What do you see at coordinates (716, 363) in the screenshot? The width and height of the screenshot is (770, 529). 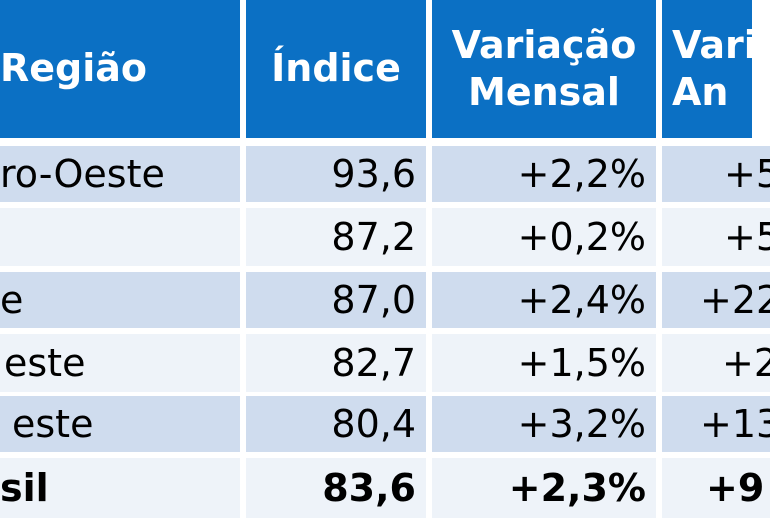 I see `table-cell: +2` at bounding box center [716, 363].